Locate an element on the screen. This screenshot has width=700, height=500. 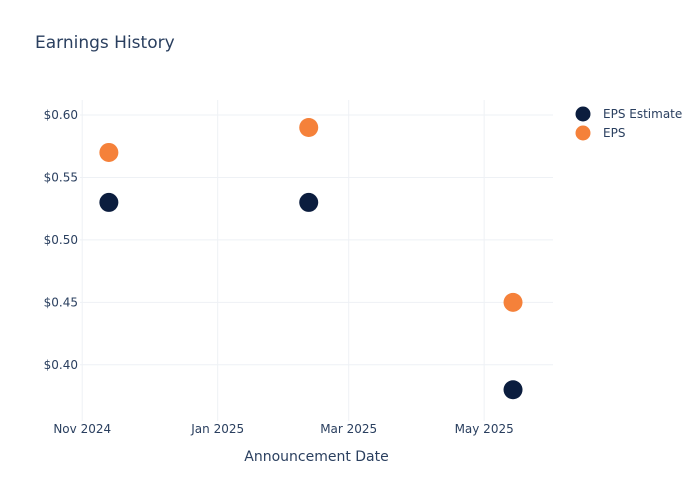
legend-item-label: EPS Estimate is located at coordinates (642, 114).